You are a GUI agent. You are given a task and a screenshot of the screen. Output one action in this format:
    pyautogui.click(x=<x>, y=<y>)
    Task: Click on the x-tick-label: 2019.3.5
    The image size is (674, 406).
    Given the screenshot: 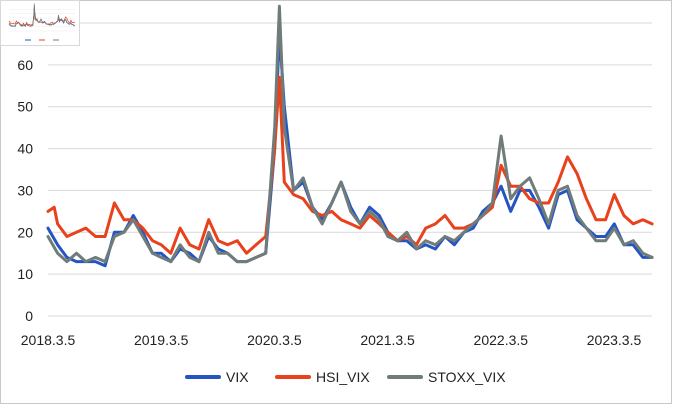 What is the action you would take?
    pyautogui.click(x=161, y=340)
    